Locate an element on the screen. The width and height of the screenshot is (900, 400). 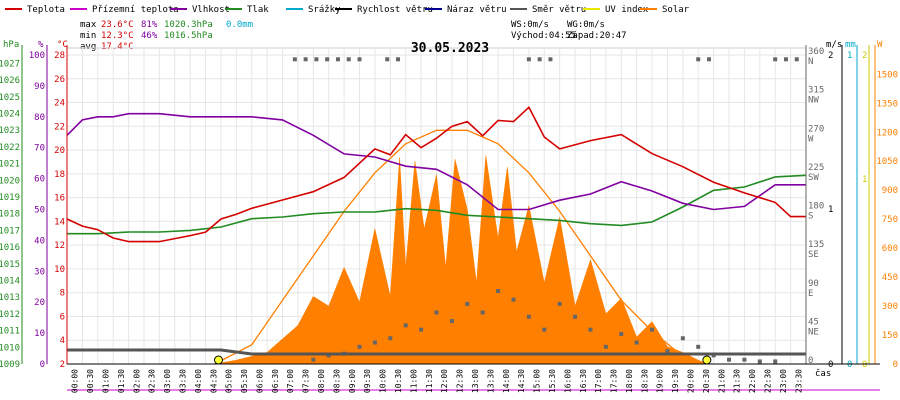
time-tick-label: 11:30 is located at coordinates (429, 381).